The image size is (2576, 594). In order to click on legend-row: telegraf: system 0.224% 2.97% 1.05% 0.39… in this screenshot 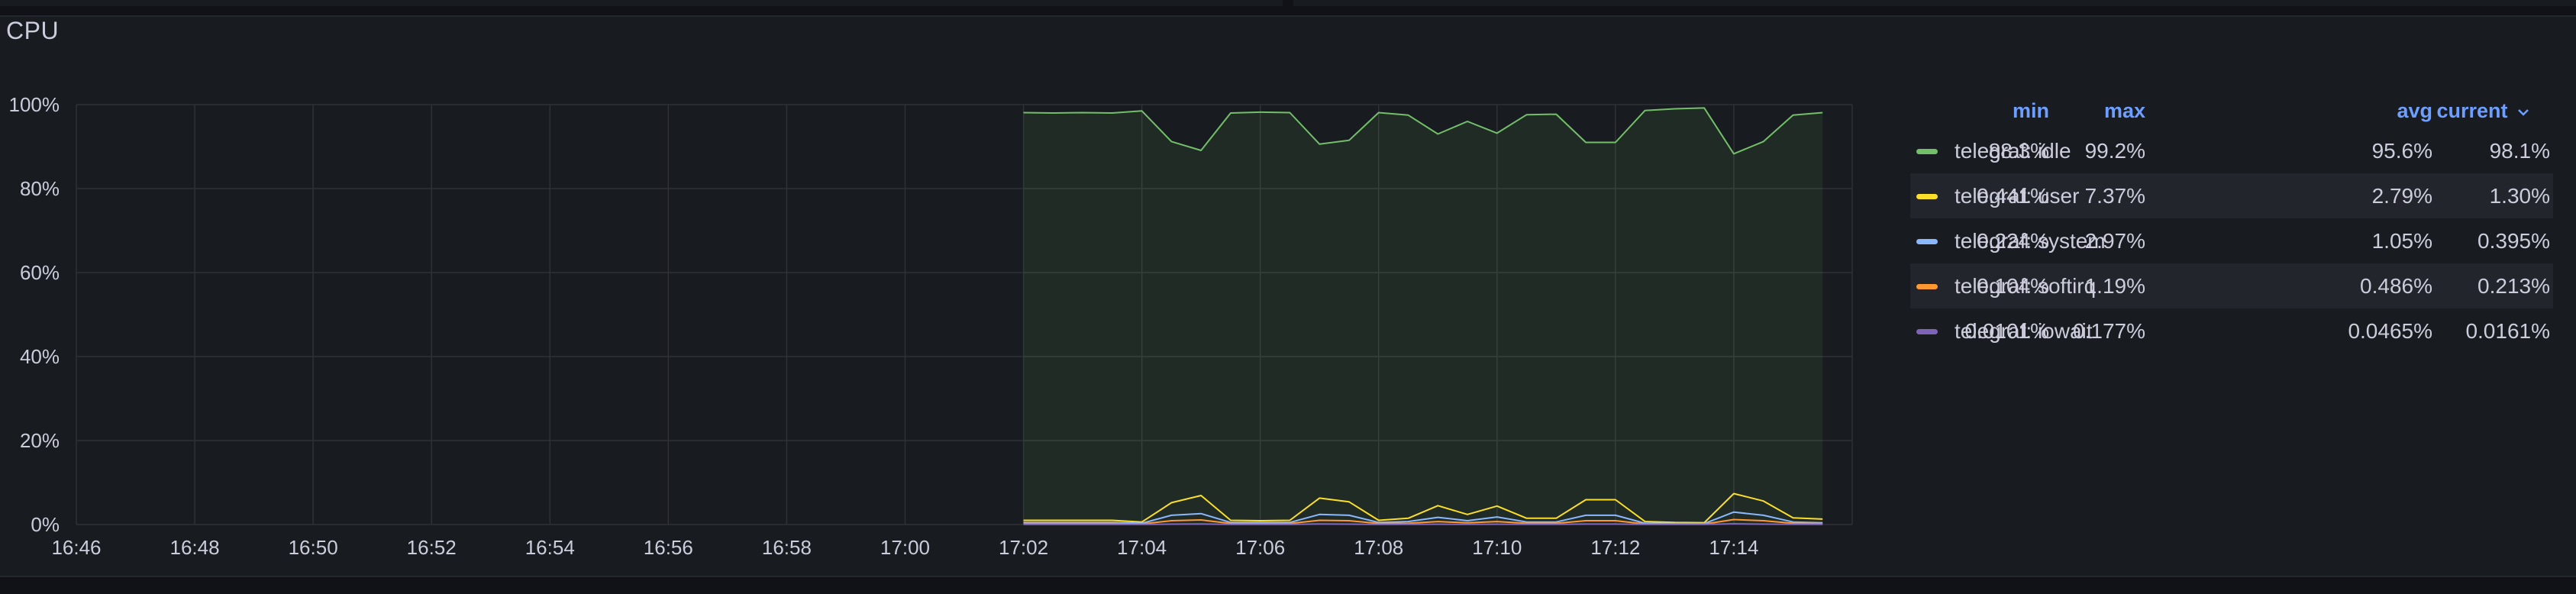, I will do `click(2231, 240)`.